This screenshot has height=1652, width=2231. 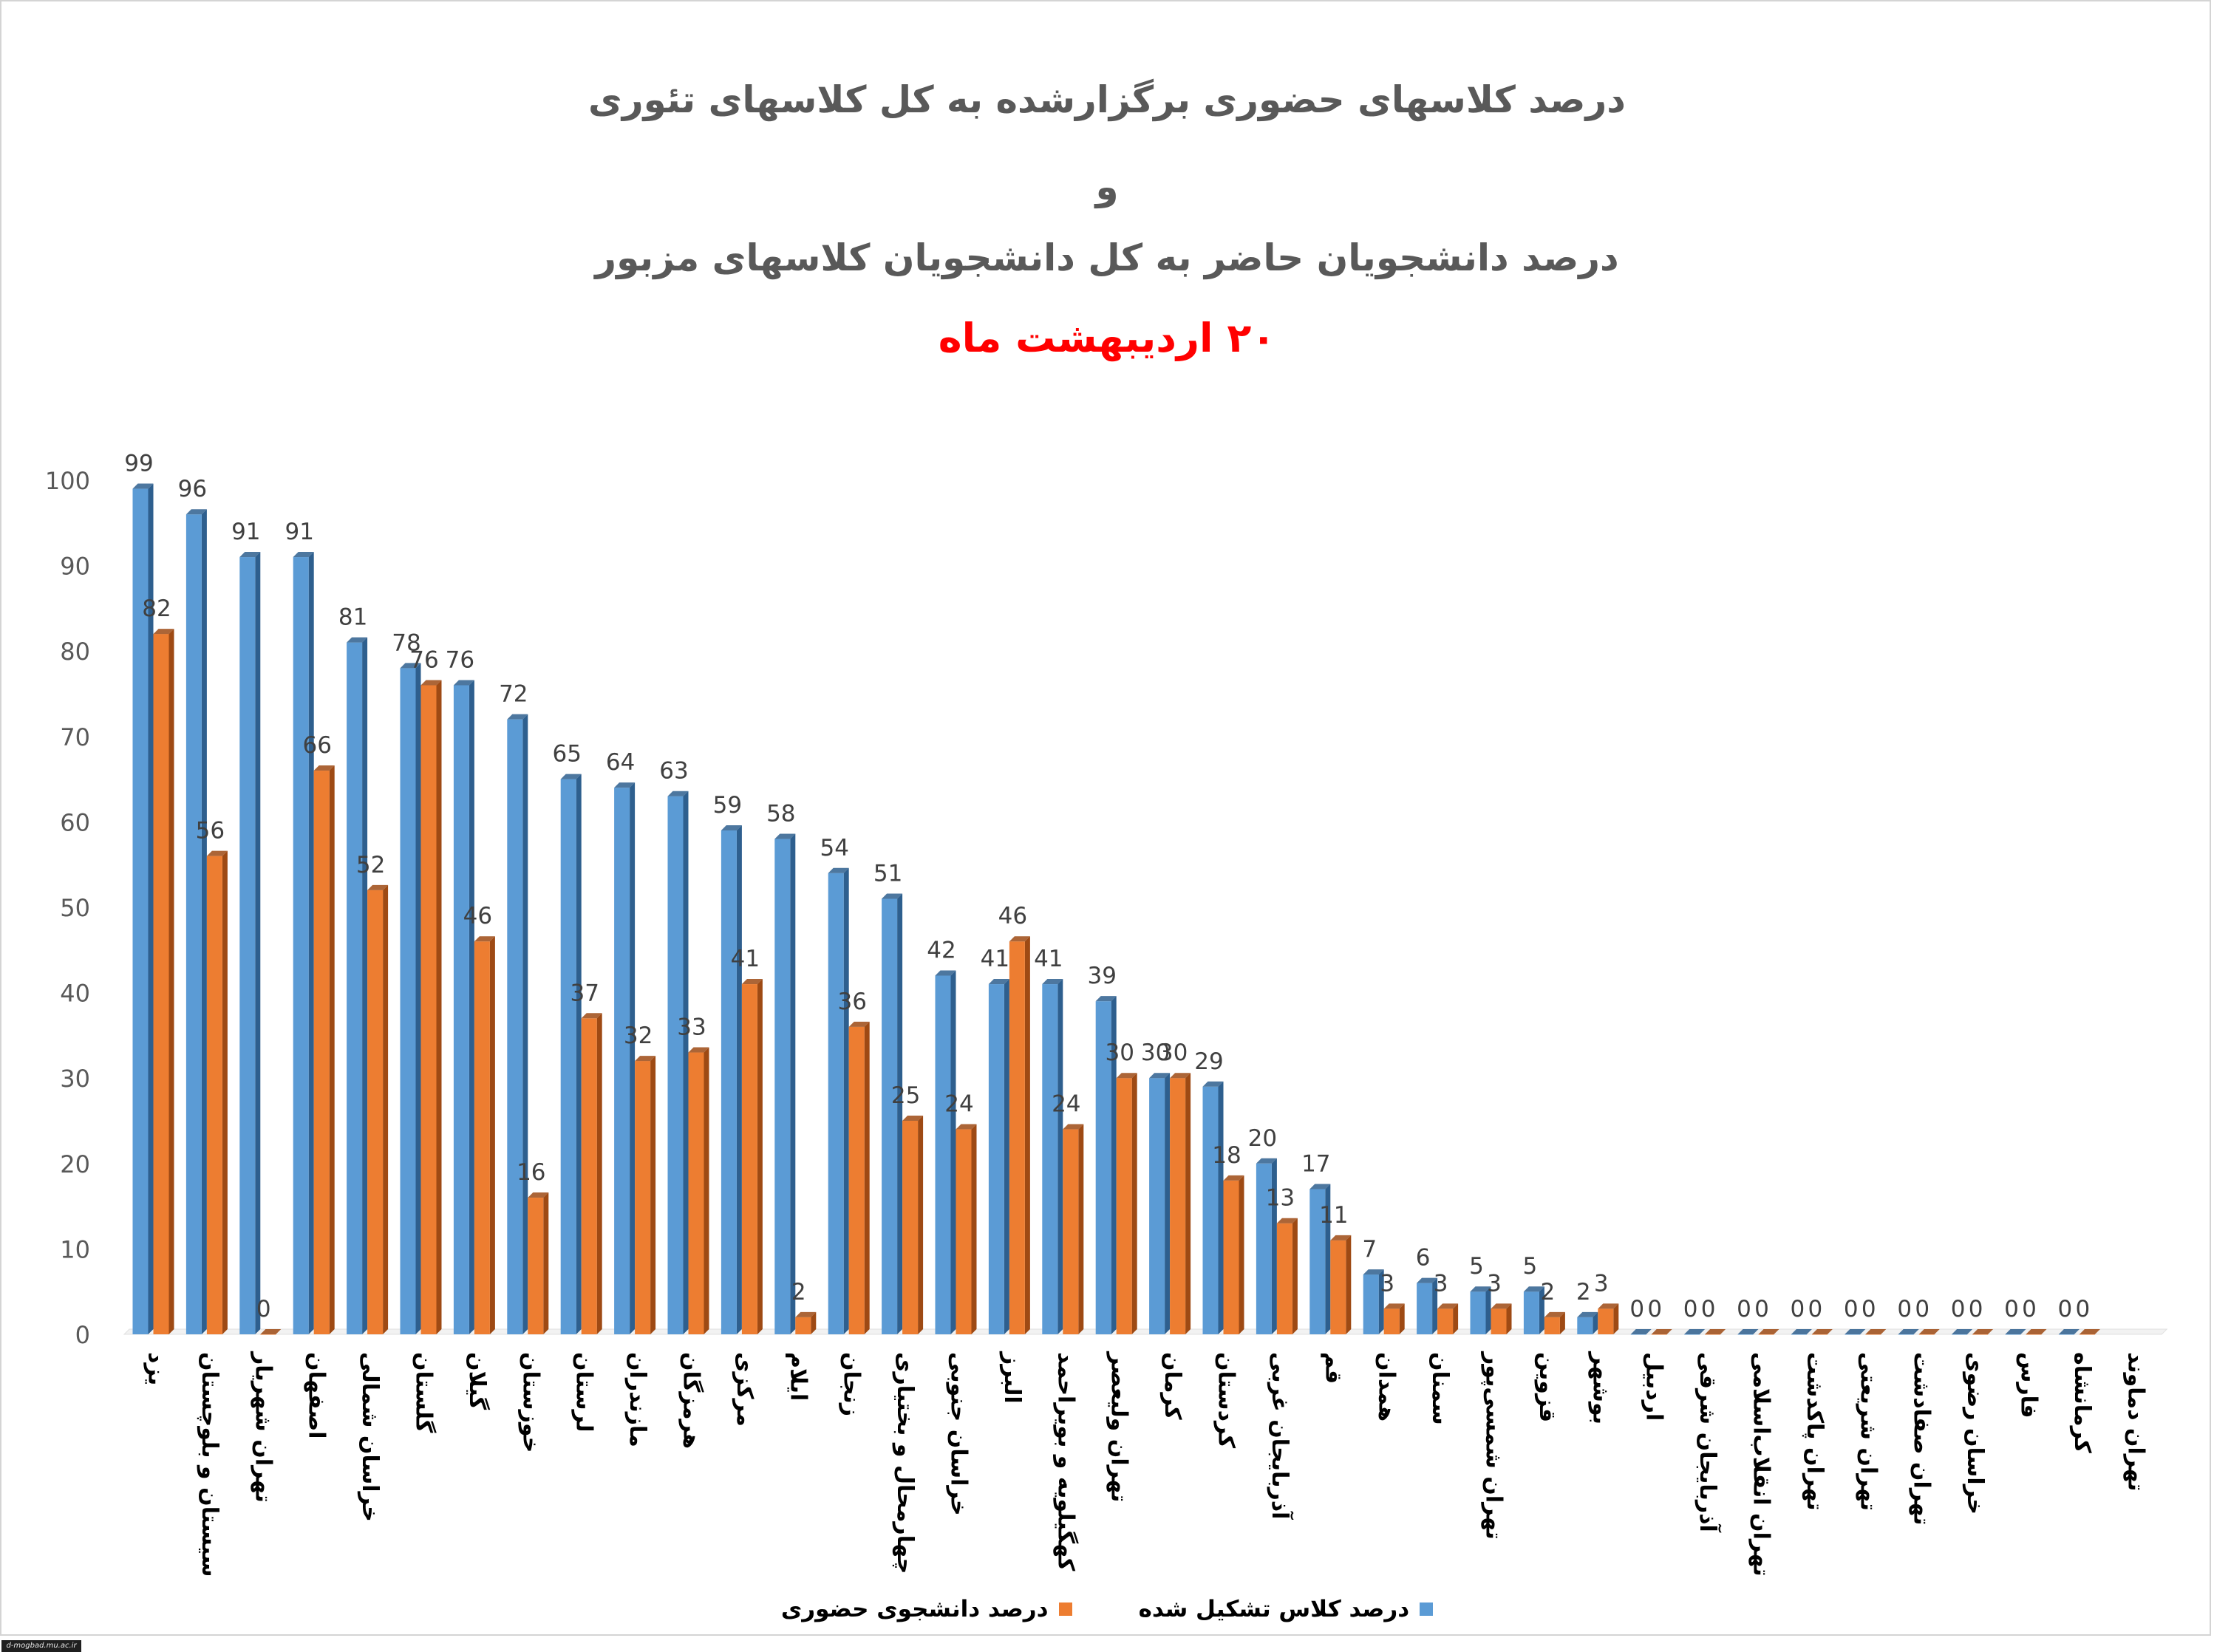 I want to click on legend-item-students: درصد دانشجوی حضوری, so click(x=926, y=1609).